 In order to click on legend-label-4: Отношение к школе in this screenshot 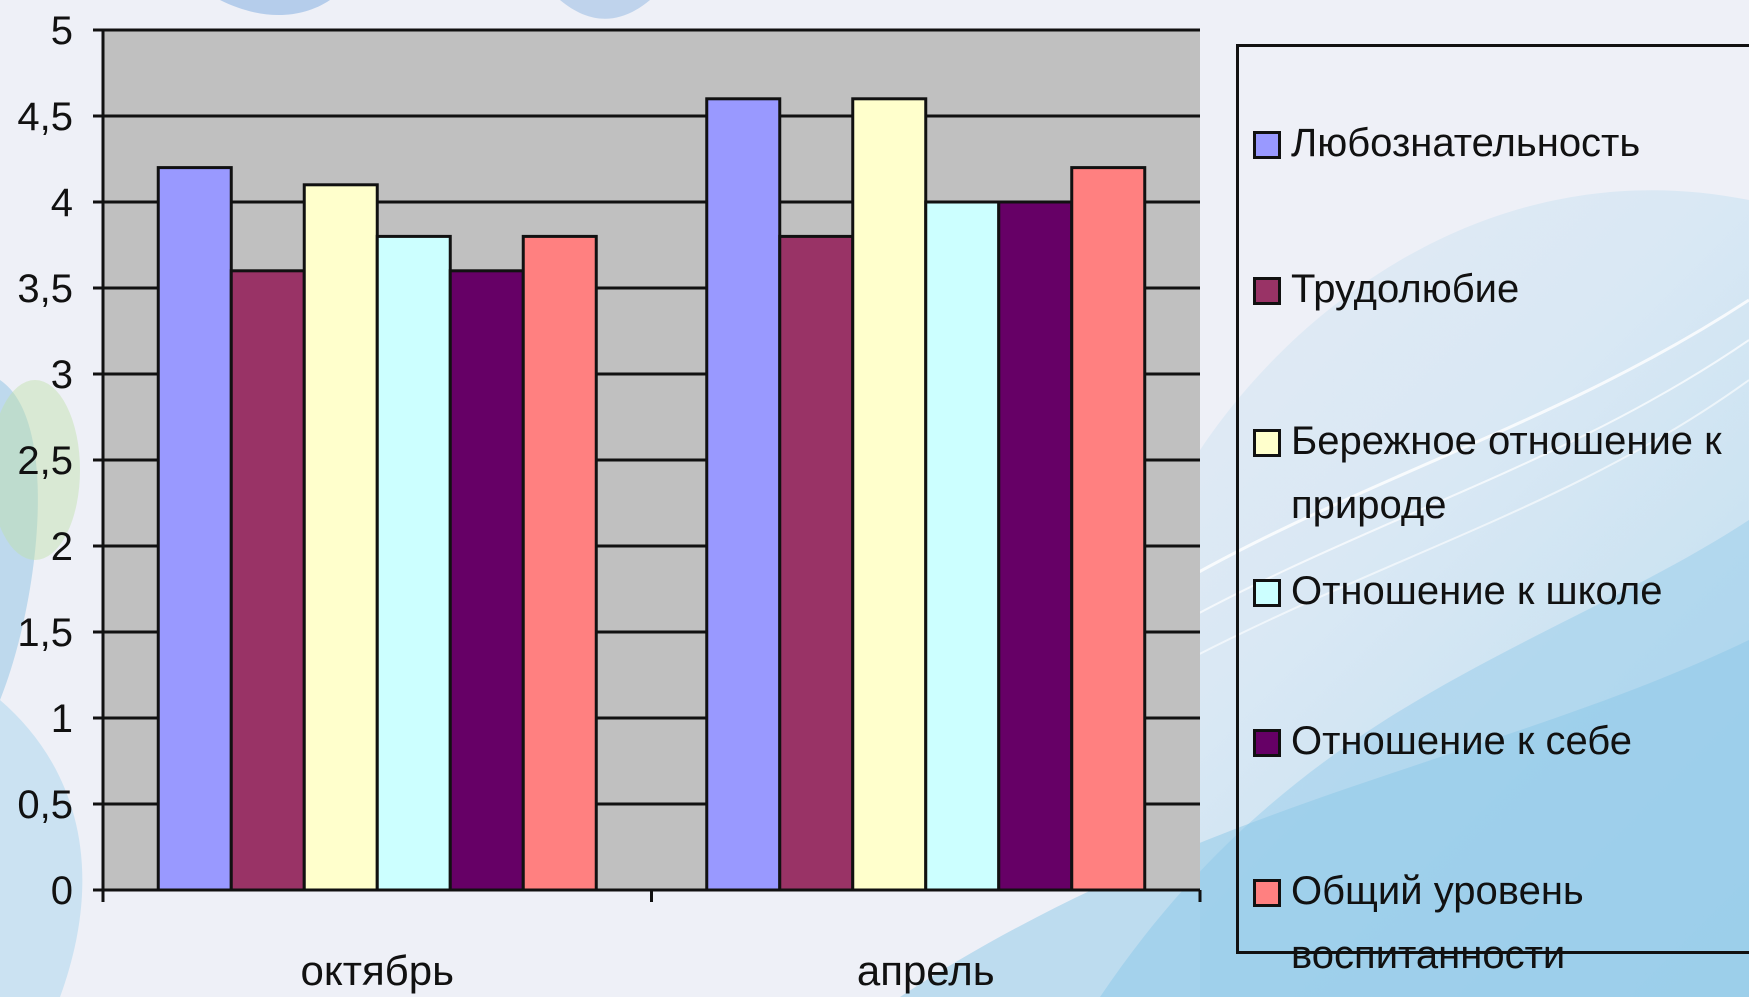, I will do `click(1477, 591)`.